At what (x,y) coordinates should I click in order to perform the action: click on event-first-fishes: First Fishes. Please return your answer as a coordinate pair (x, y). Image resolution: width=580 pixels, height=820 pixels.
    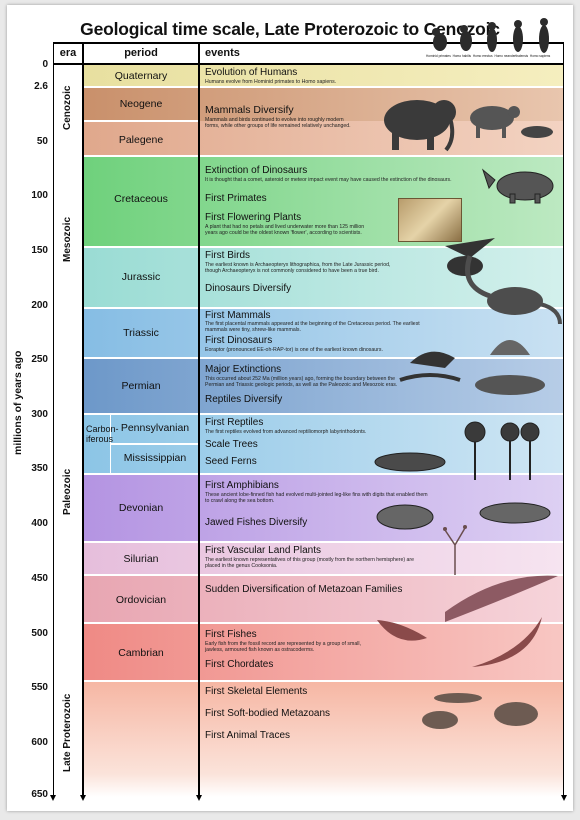
    Looking at the image, I should click on (231, 634).